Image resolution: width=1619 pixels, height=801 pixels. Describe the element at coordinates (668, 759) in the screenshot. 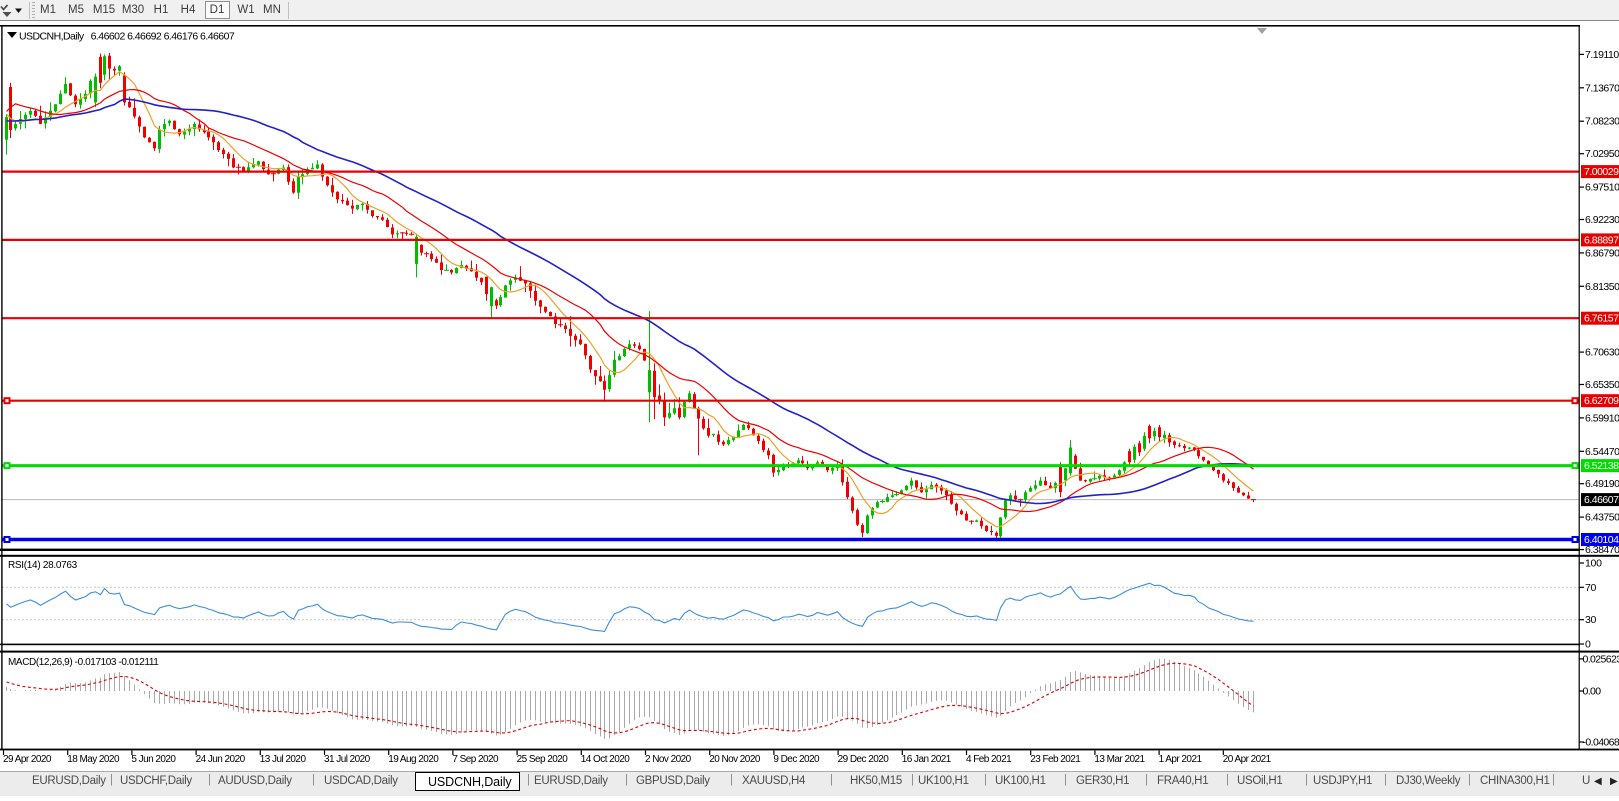

I see `svg-text: 2 Nov 2020` at that location.